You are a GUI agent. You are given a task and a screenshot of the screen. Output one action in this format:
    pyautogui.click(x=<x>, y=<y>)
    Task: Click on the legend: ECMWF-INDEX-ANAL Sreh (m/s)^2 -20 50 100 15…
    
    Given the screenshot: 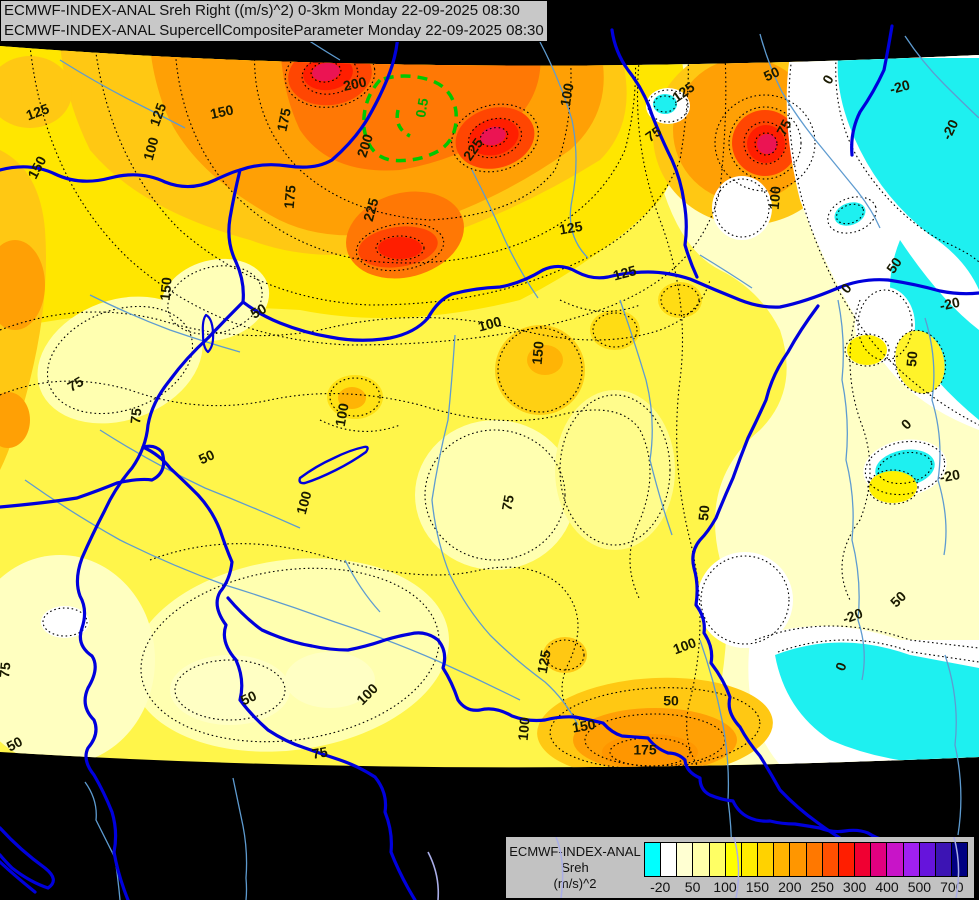 What is the action you would take?
    pyautogui.click(x=740, y=867)
    